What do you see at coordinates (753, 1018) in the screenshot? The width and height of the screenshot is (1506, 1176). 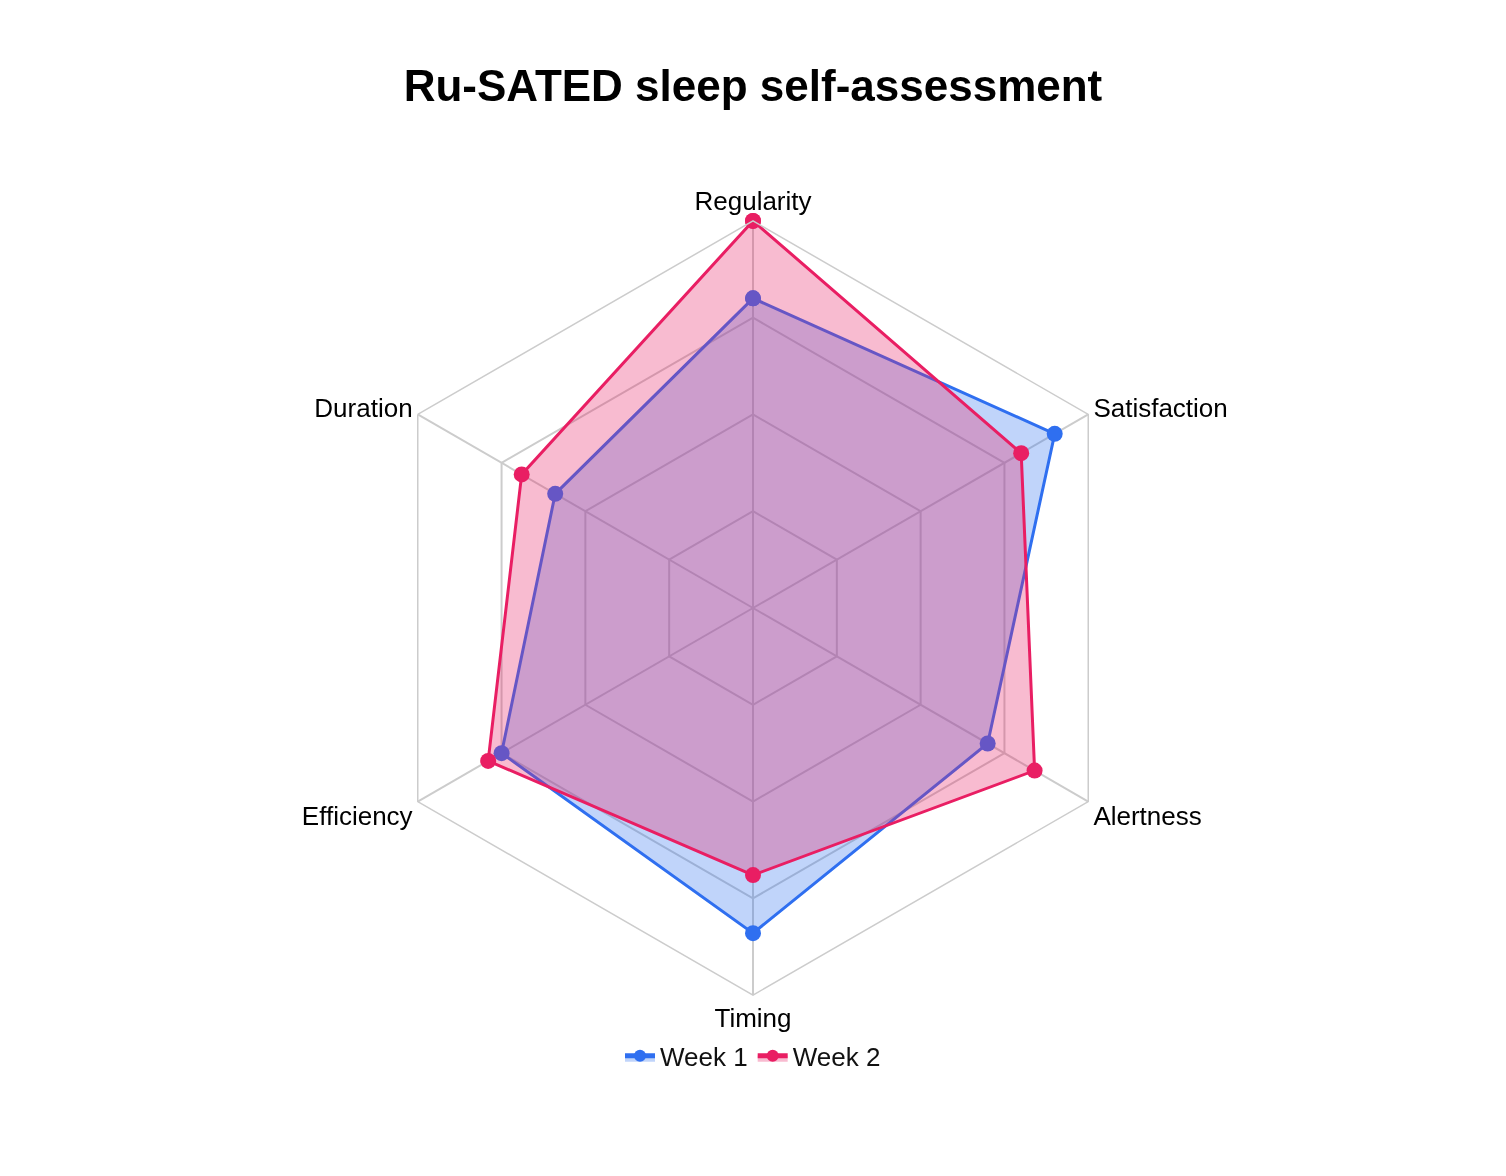 I see `spoke-label: Timing` at bounding box center [753, 1018].